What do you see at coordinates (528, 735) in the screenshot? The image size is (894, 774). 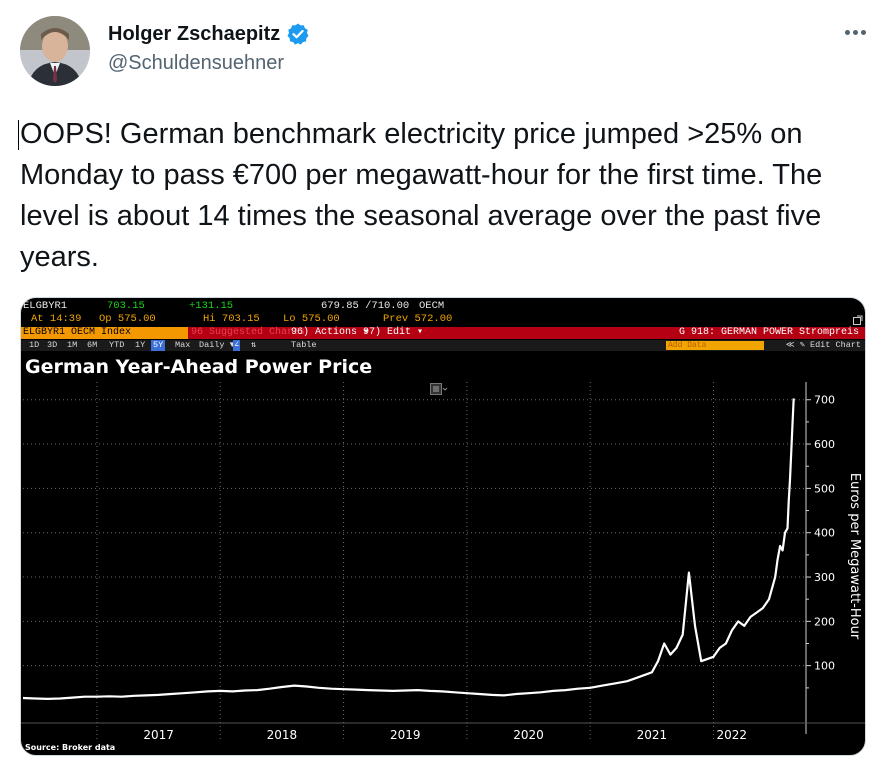 I see `x-tick-label: 2020` at bounding box center [528, 735].